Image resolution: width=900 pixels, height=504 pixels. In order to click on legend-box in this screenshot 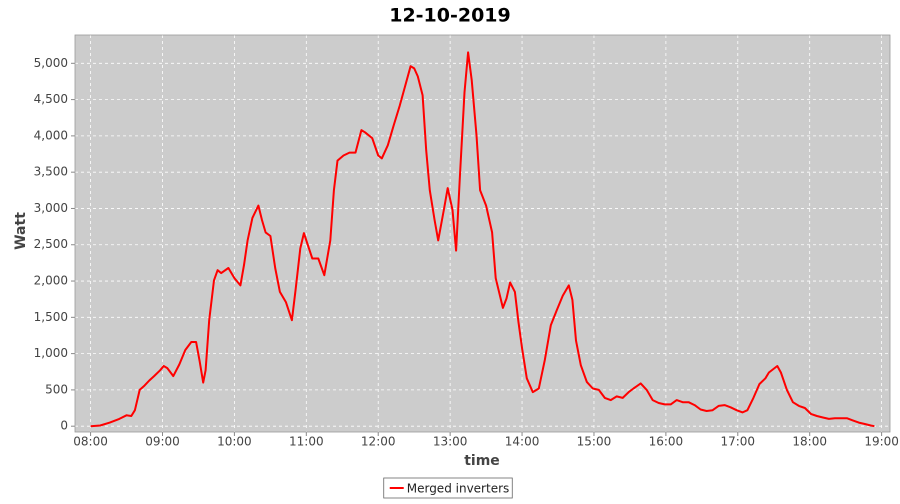, I will do `click(448, 488)`.